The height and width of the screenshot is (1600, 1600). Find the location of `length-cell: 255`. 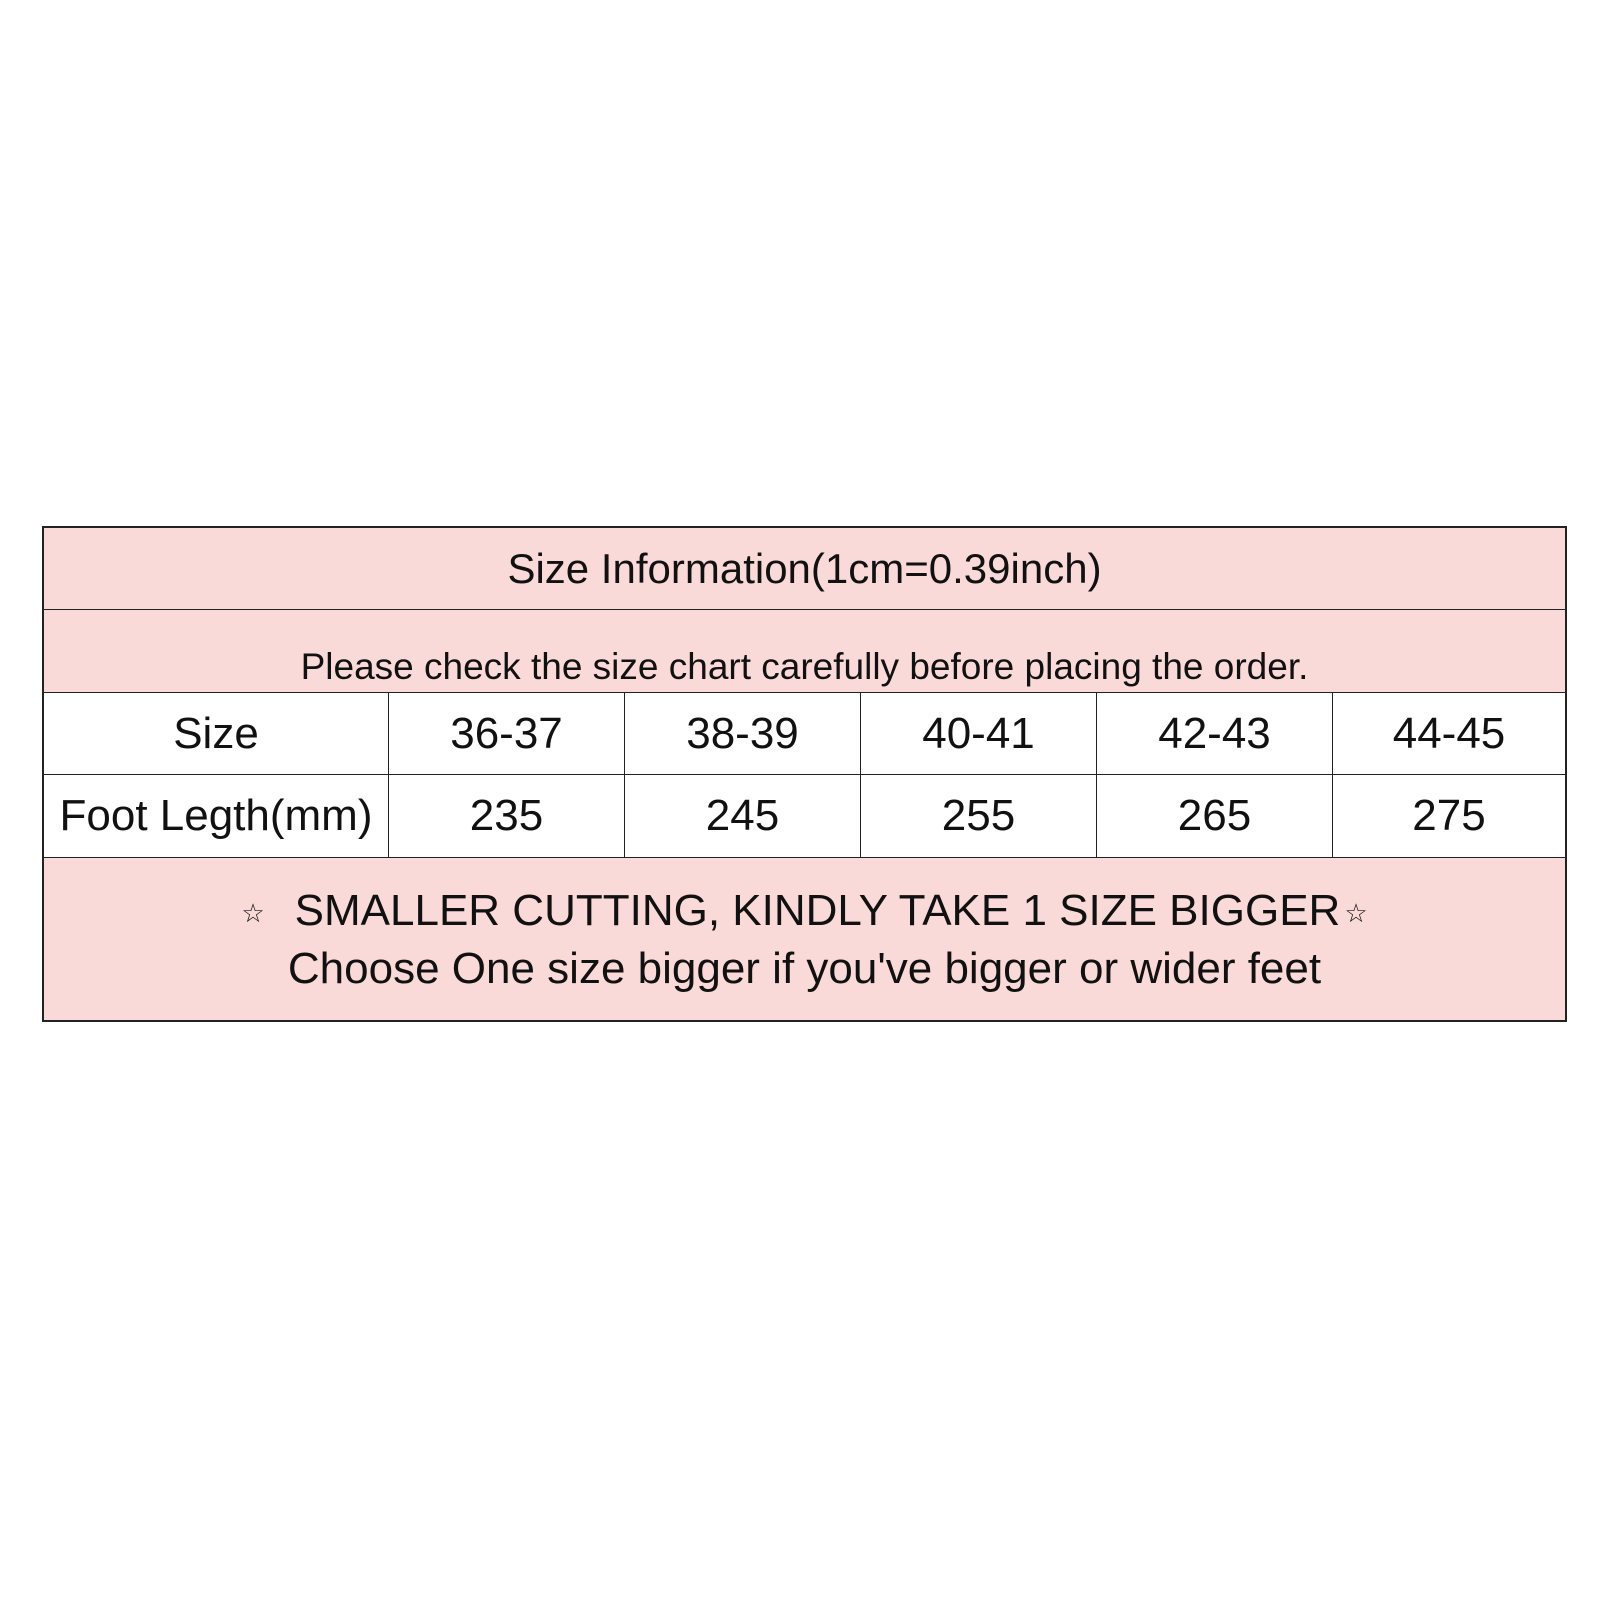

length-cell: 255 is located at coordinates (979, 816).